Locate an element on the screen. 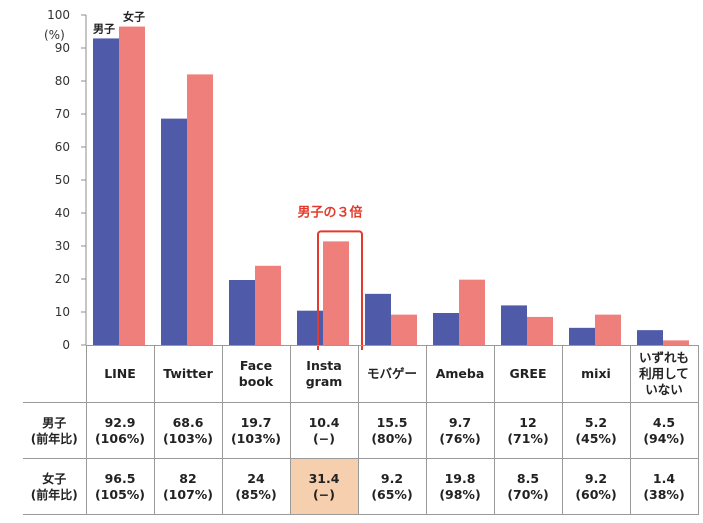 The height and width of the screenshot is (523, 703). category-label: mixi is located at coordinates (596, 373).